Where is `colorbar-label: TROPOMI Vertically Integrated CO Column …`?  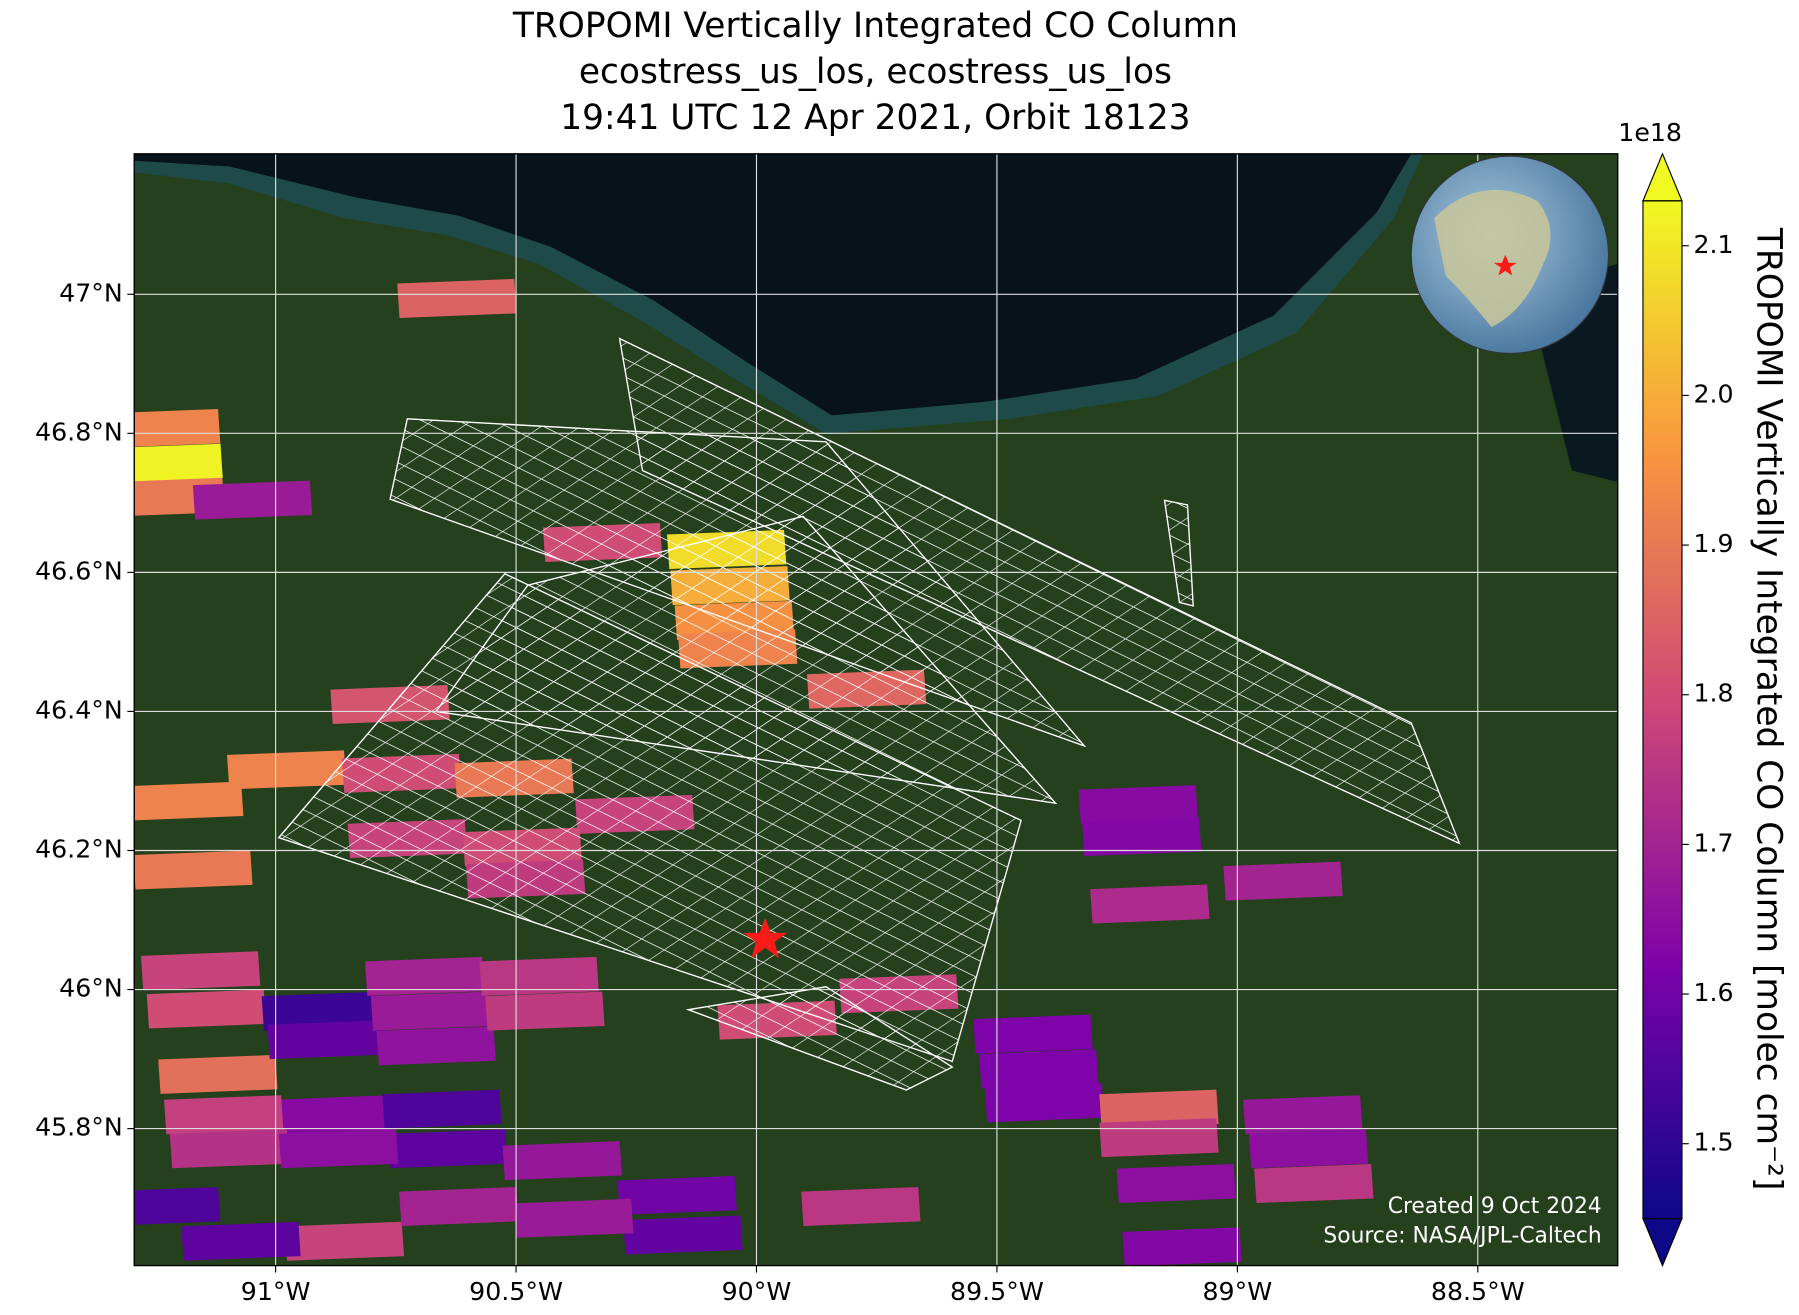
colorbar-label: TROPOMI Vertically Integrated CO Column … is located at coordinates (1769, 708).